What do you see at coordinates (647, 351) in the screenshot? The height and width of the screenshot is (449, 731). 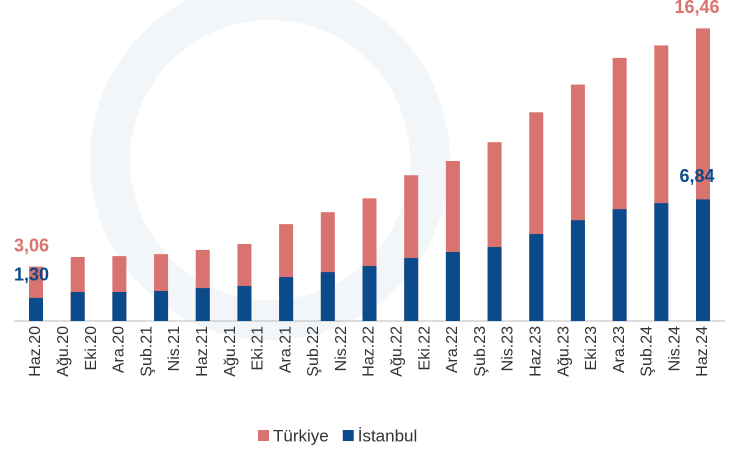 I see `x-tick-label: Şub.24` at bounding box center [647, 351].